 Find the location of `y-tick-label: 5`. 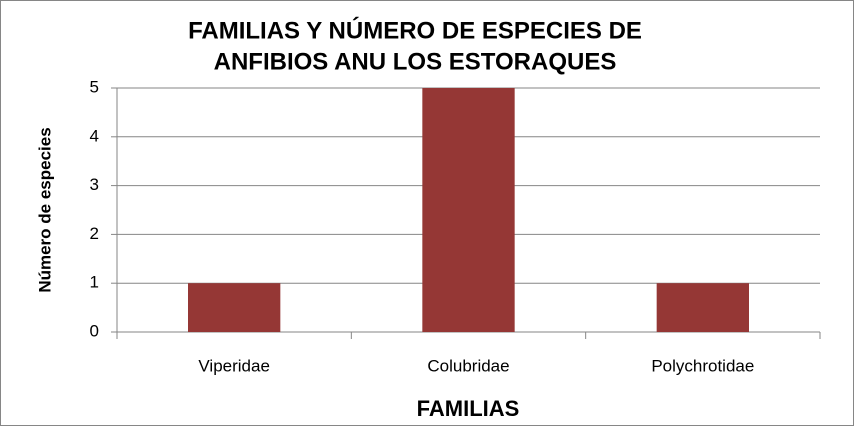

y-tick-label: 5 is located at coordinates (94, 86).